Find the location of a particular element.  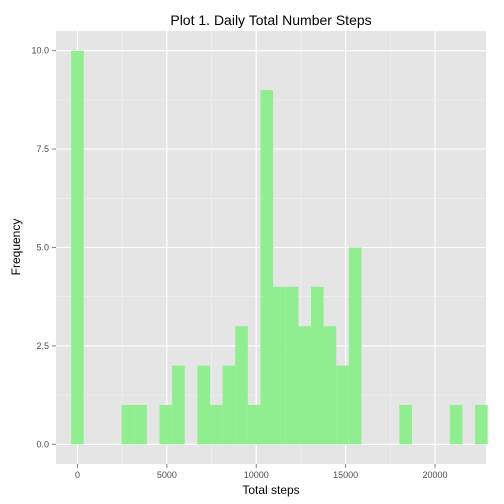

y-tick-label: 2.5 is located at coordinates (42, 346).